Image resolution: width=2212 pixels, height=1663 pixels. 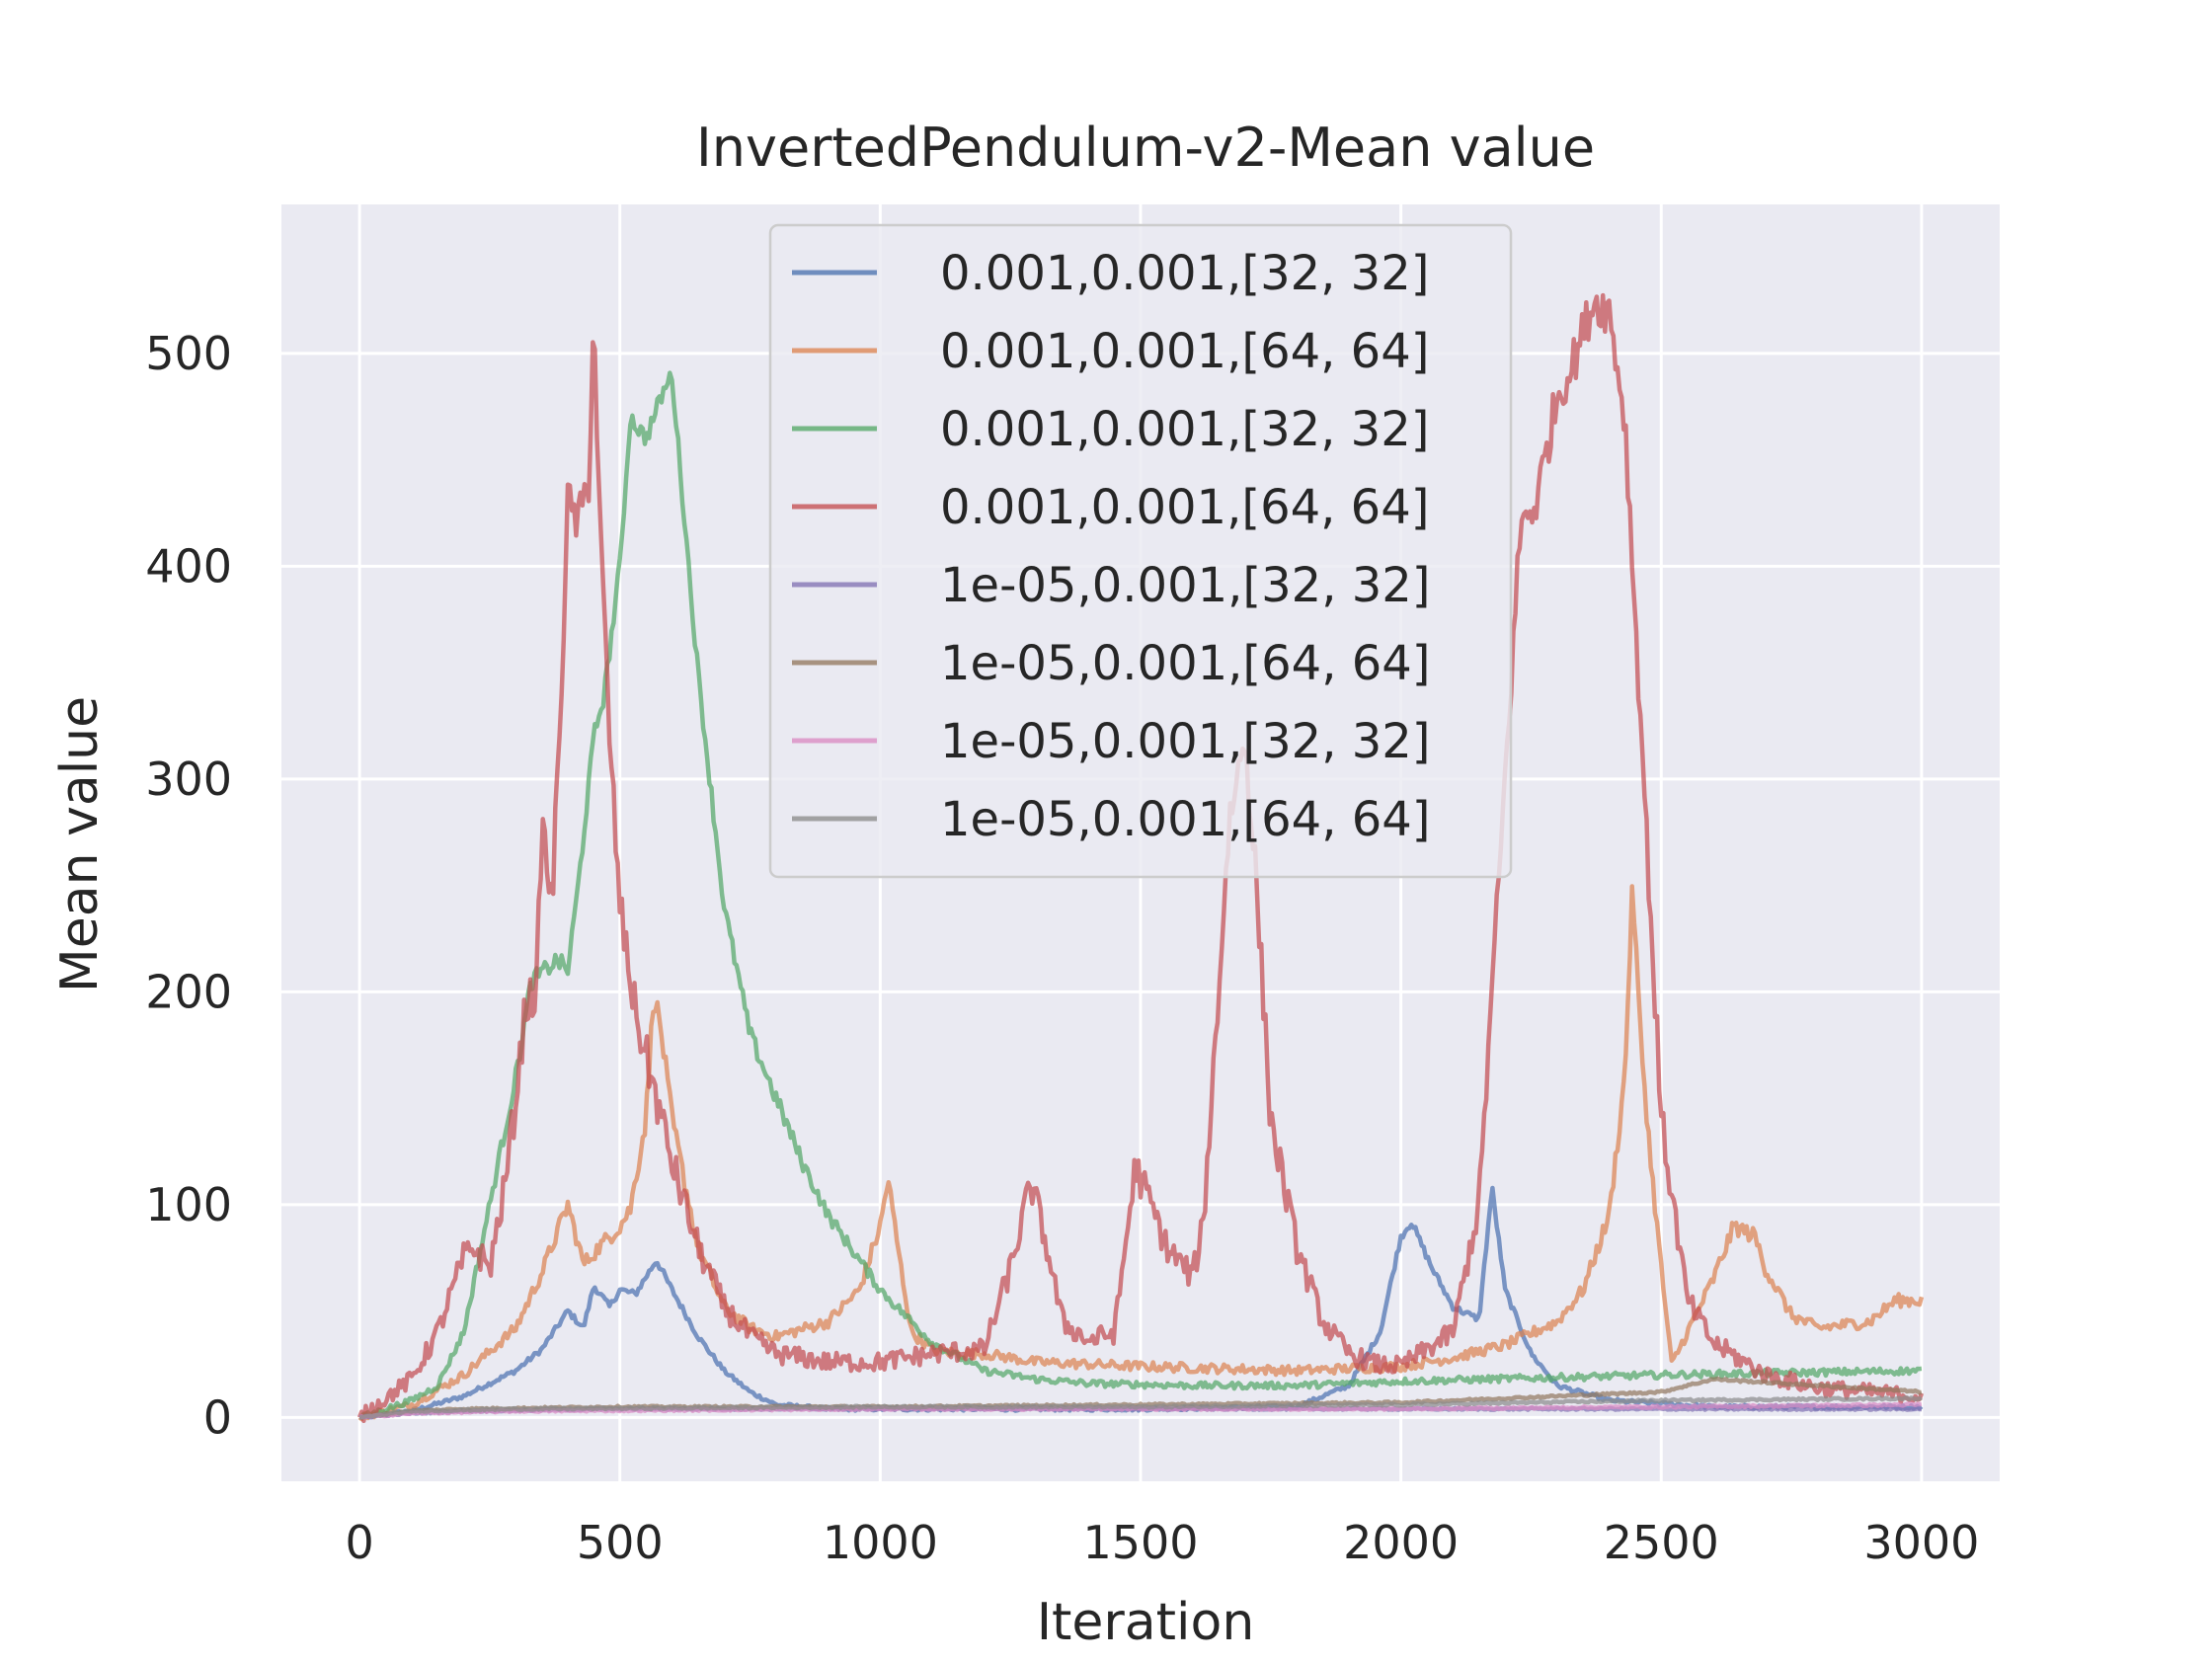 What do you see at coordinates (189, 779) in the screenshot?
I see `y-tick-label: 300` at bounding box center [189, 779].